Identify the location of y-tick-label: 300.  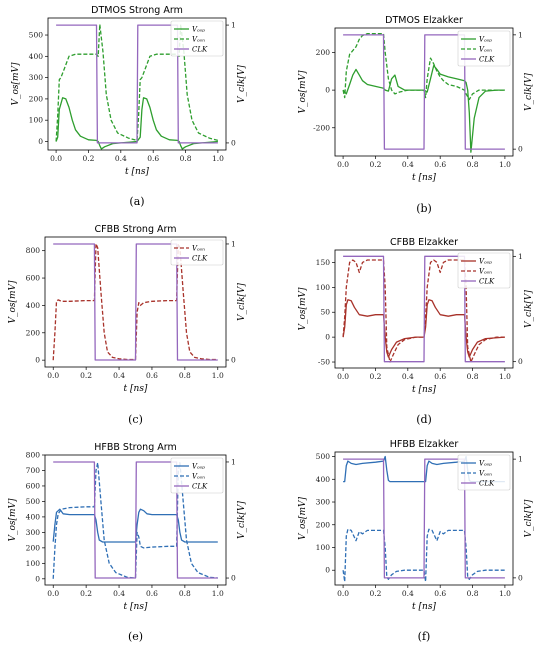
(323, 502).